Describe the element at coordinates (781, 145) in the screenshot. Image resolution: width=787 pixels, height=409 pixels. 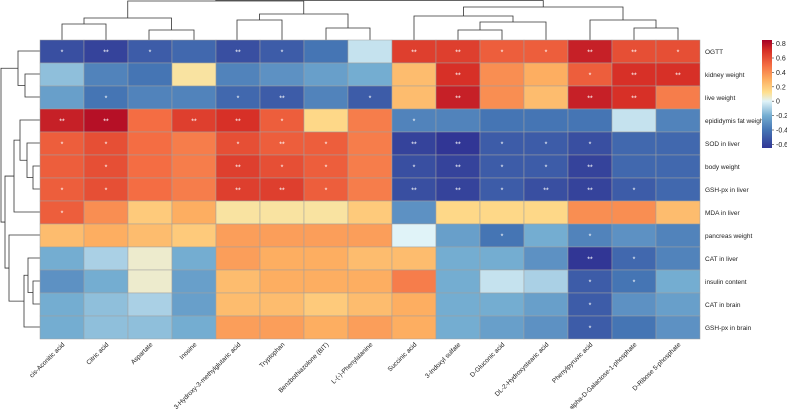
I see `legend-tick-label: -0.6` at that location.